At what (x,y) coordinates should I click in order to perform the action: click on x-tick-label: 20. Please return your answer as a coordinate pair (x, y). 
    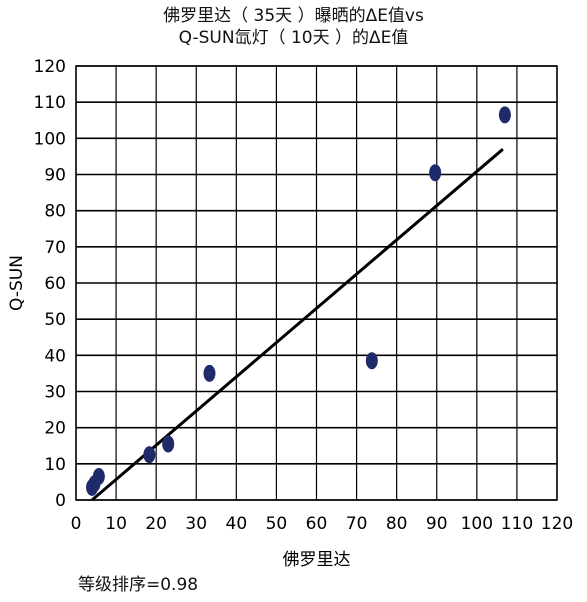
    Looking at the image, I should click on (156, 524).